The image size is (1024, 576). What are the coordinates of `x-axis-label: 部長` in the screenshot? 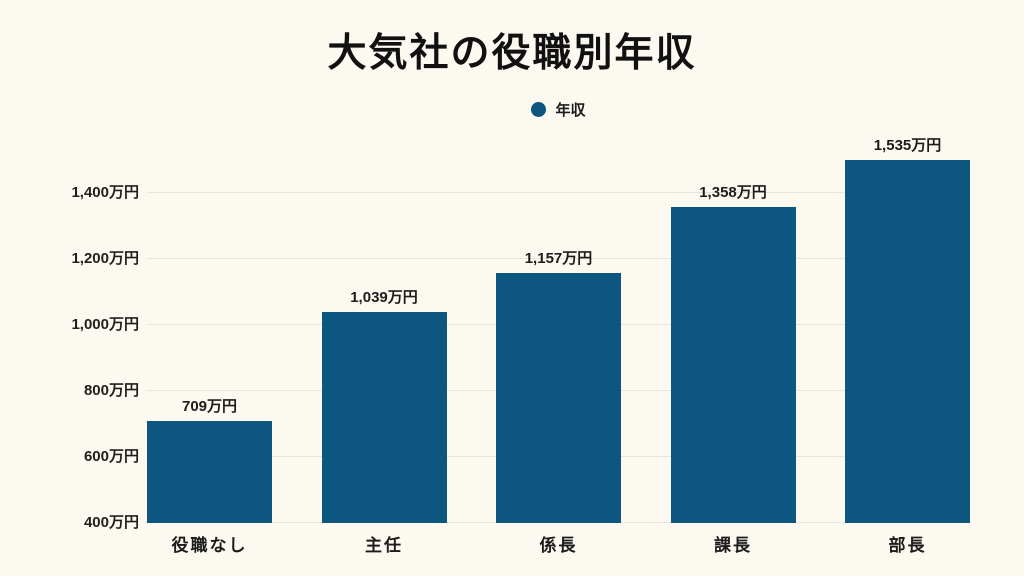 It's located at (907, 545).